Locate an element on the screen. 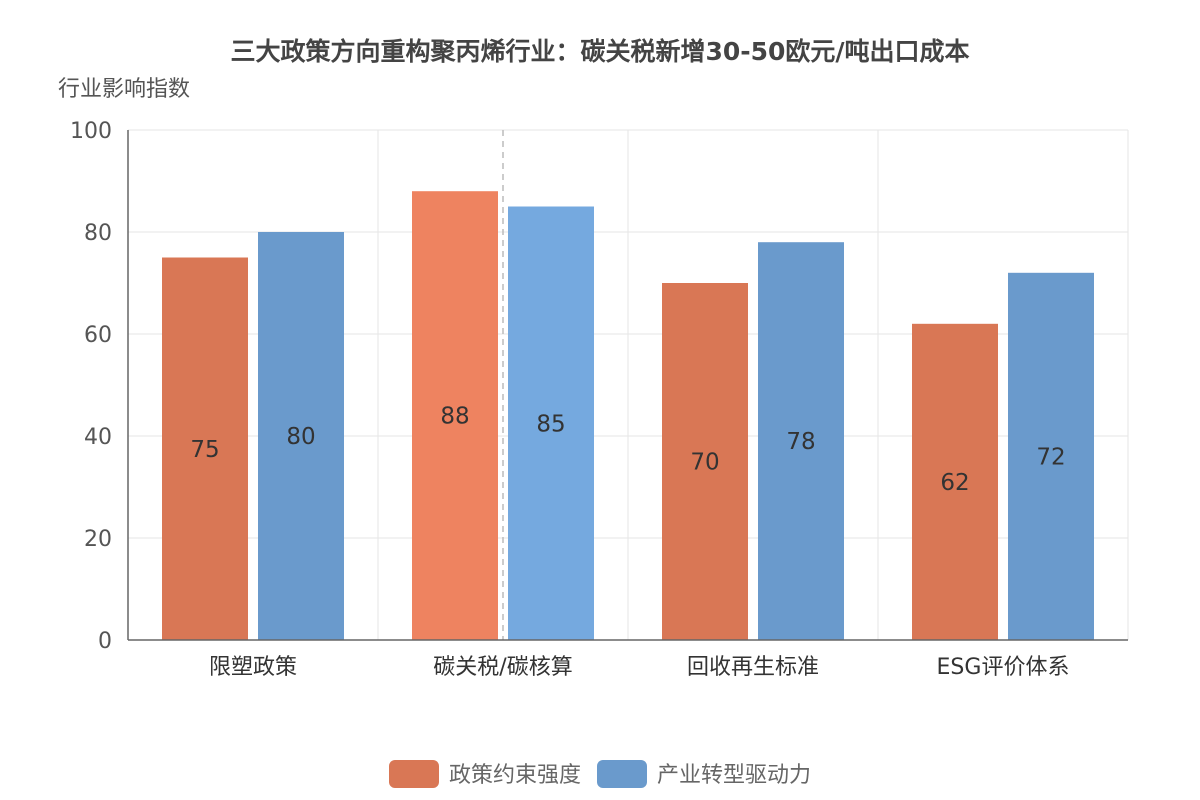 The height and width of the screenshot is (800, 1200). bar-s1-c1 is located at coordinates (551, 423).